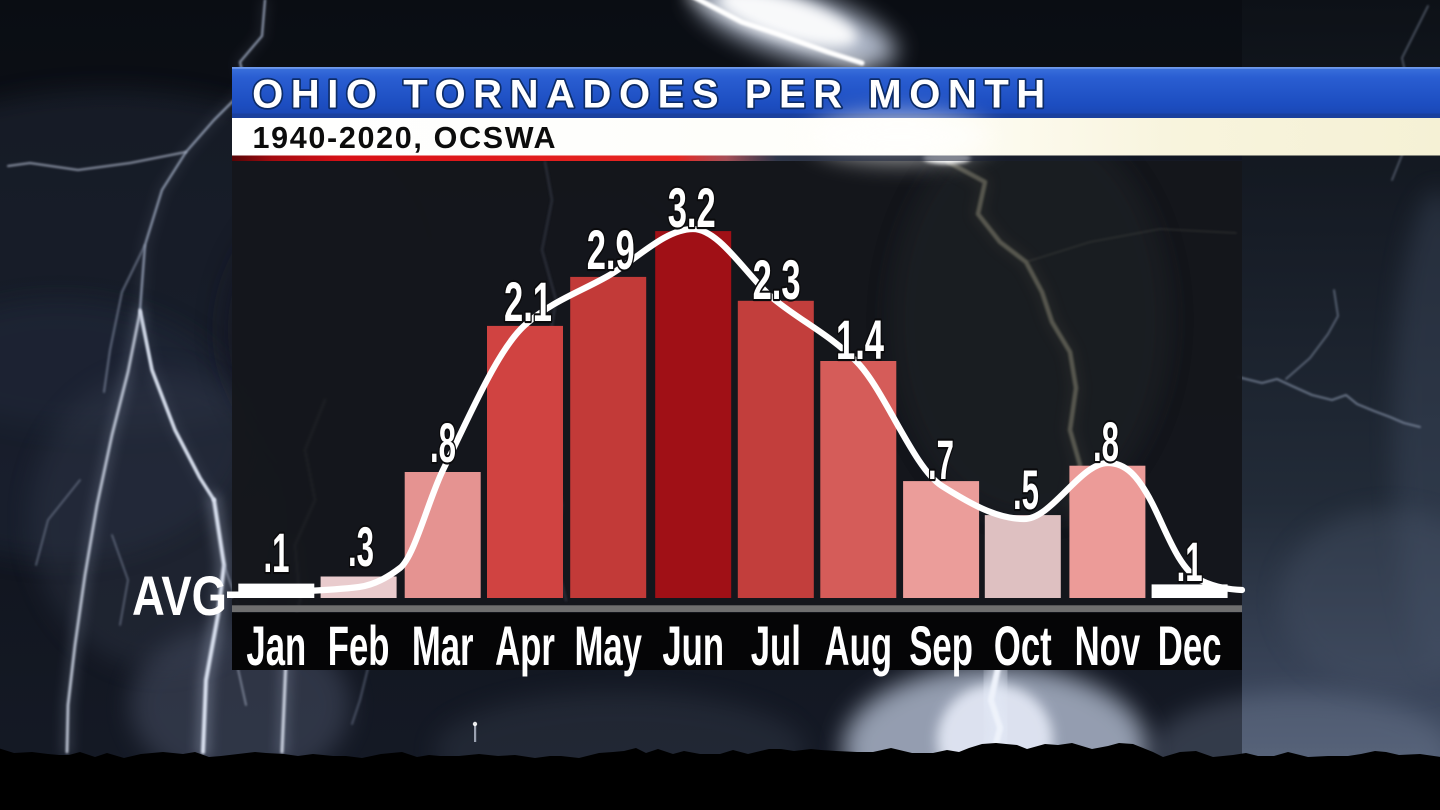  I want to click on svg-text: 2.9, so click(611, 249).